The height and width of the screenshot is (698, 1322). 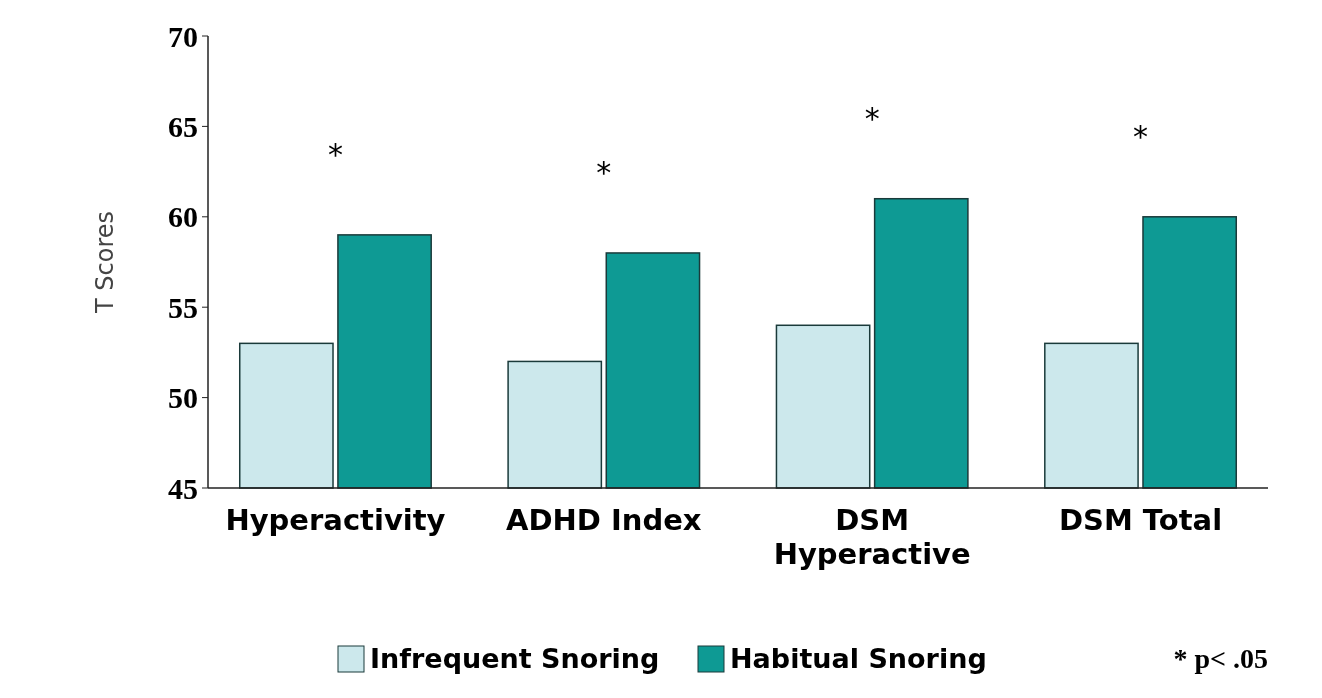 What do you see at coordinates (183, 217) in the screenshot?
I see `y-tick-label: 60` at bounding box center [183, 217].